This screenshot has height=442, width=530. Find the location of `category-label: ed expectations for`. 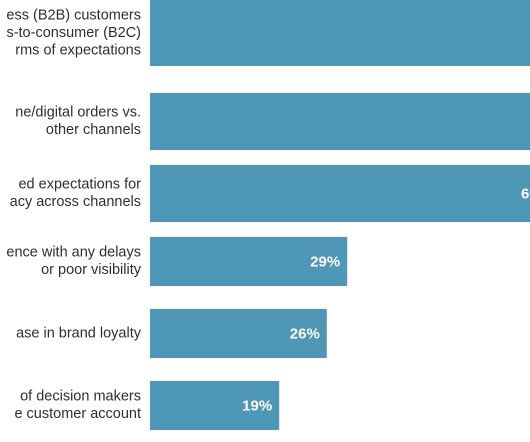

category-label: ed expectations for is located at coordinates (79, 185).